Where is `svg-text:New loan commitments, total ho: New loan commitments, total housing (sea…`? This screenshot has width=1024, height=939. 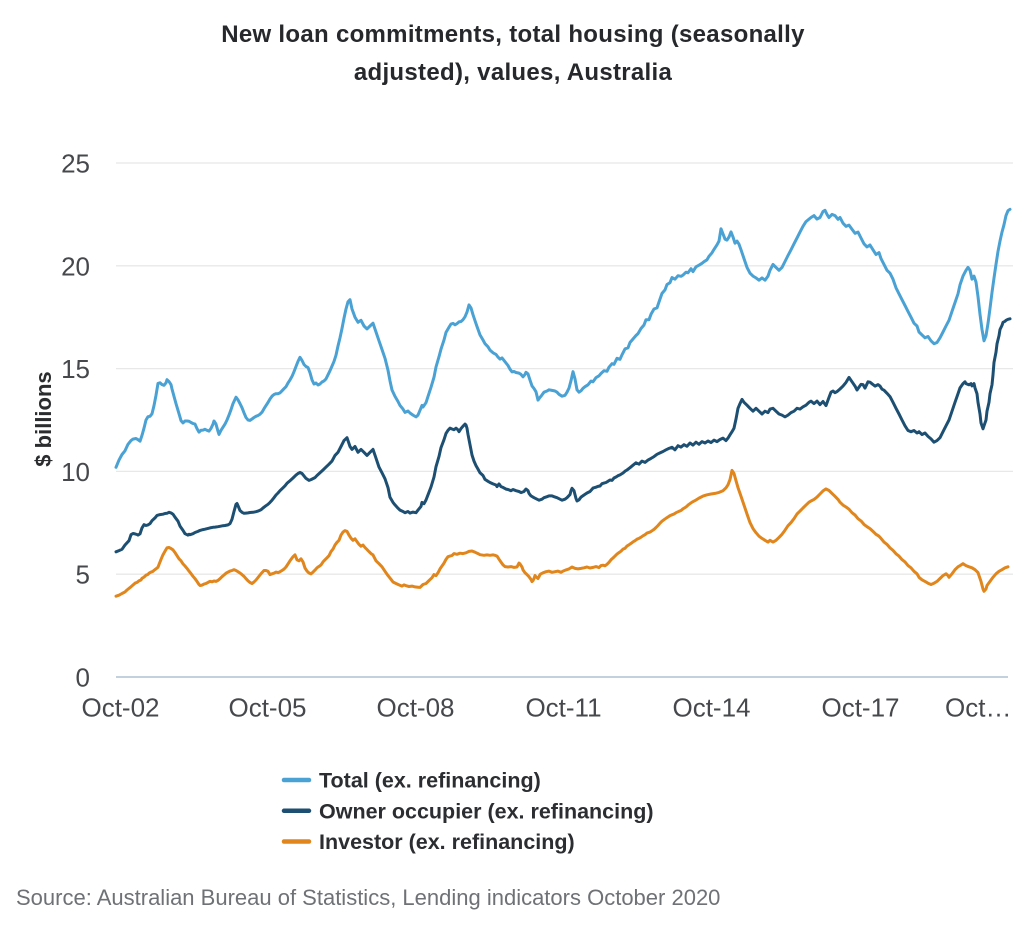 svg-text:New loan commitments, total ho: New loan commitments, total housing (sea… is located at coordinates (513, 34).